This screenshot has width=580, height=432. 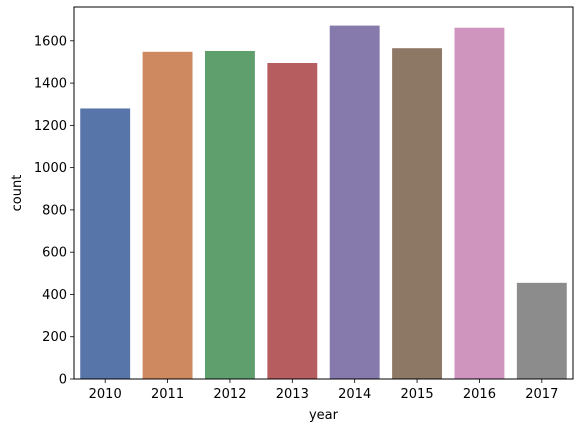 I want to click on x-tick-label: 2014, so click(x=354, y=394).